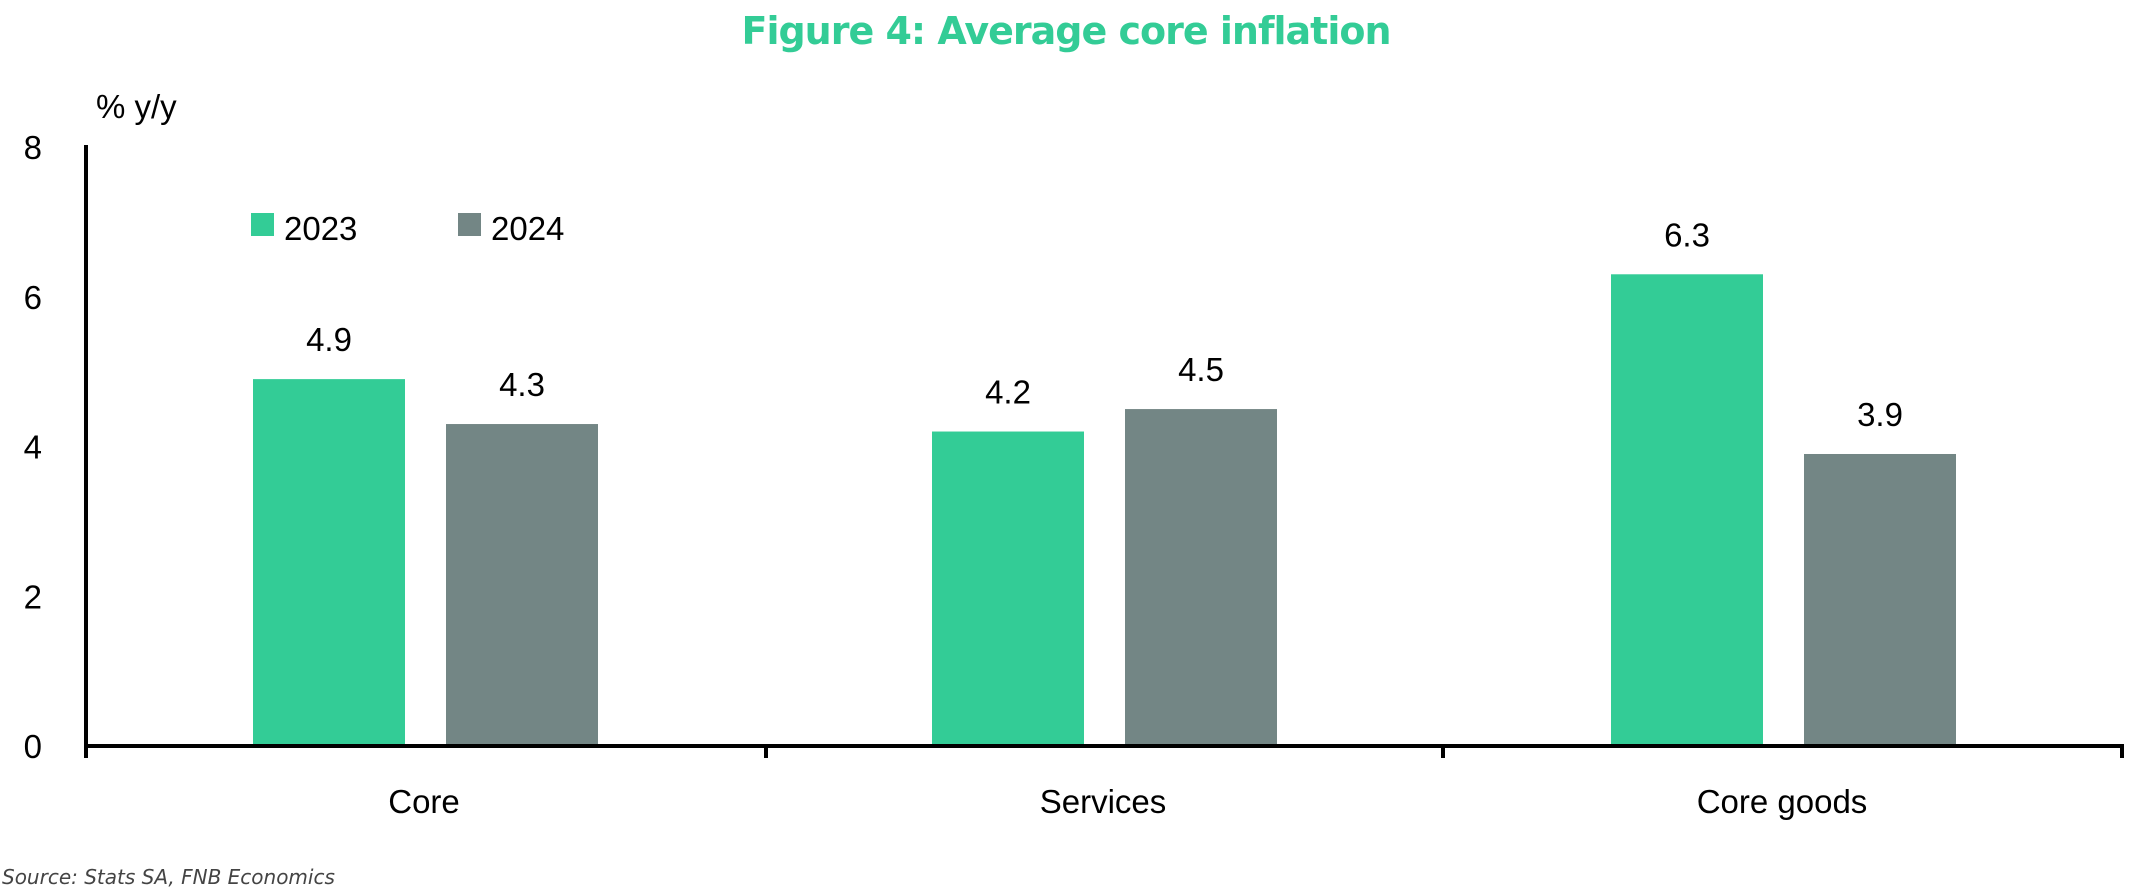 The width and height of the screenshot is (2133, 893). What do you see at coordinates (1065, 31) in the screenshot?
I see `chart-title: Figure 4: Average core inflation` at bounding box center [1065, 31].